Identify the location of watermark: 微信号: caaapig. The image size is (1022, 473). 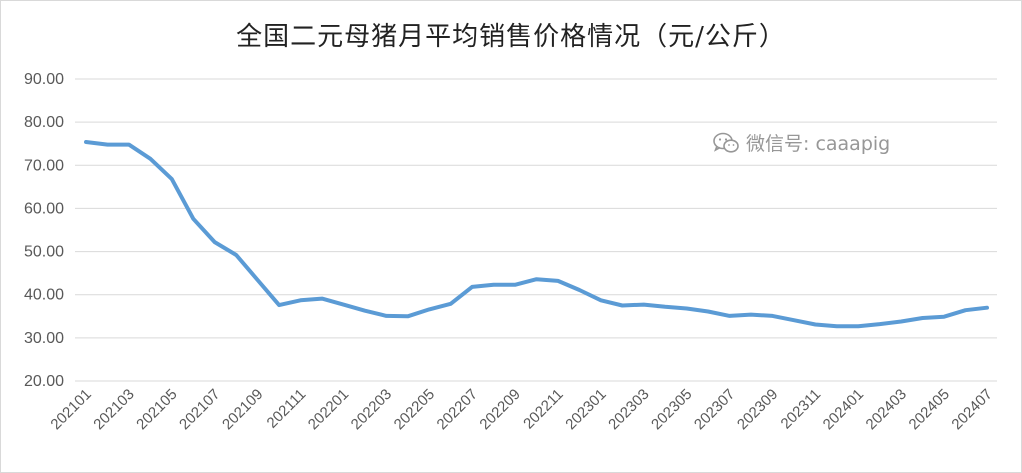
(801, 142).